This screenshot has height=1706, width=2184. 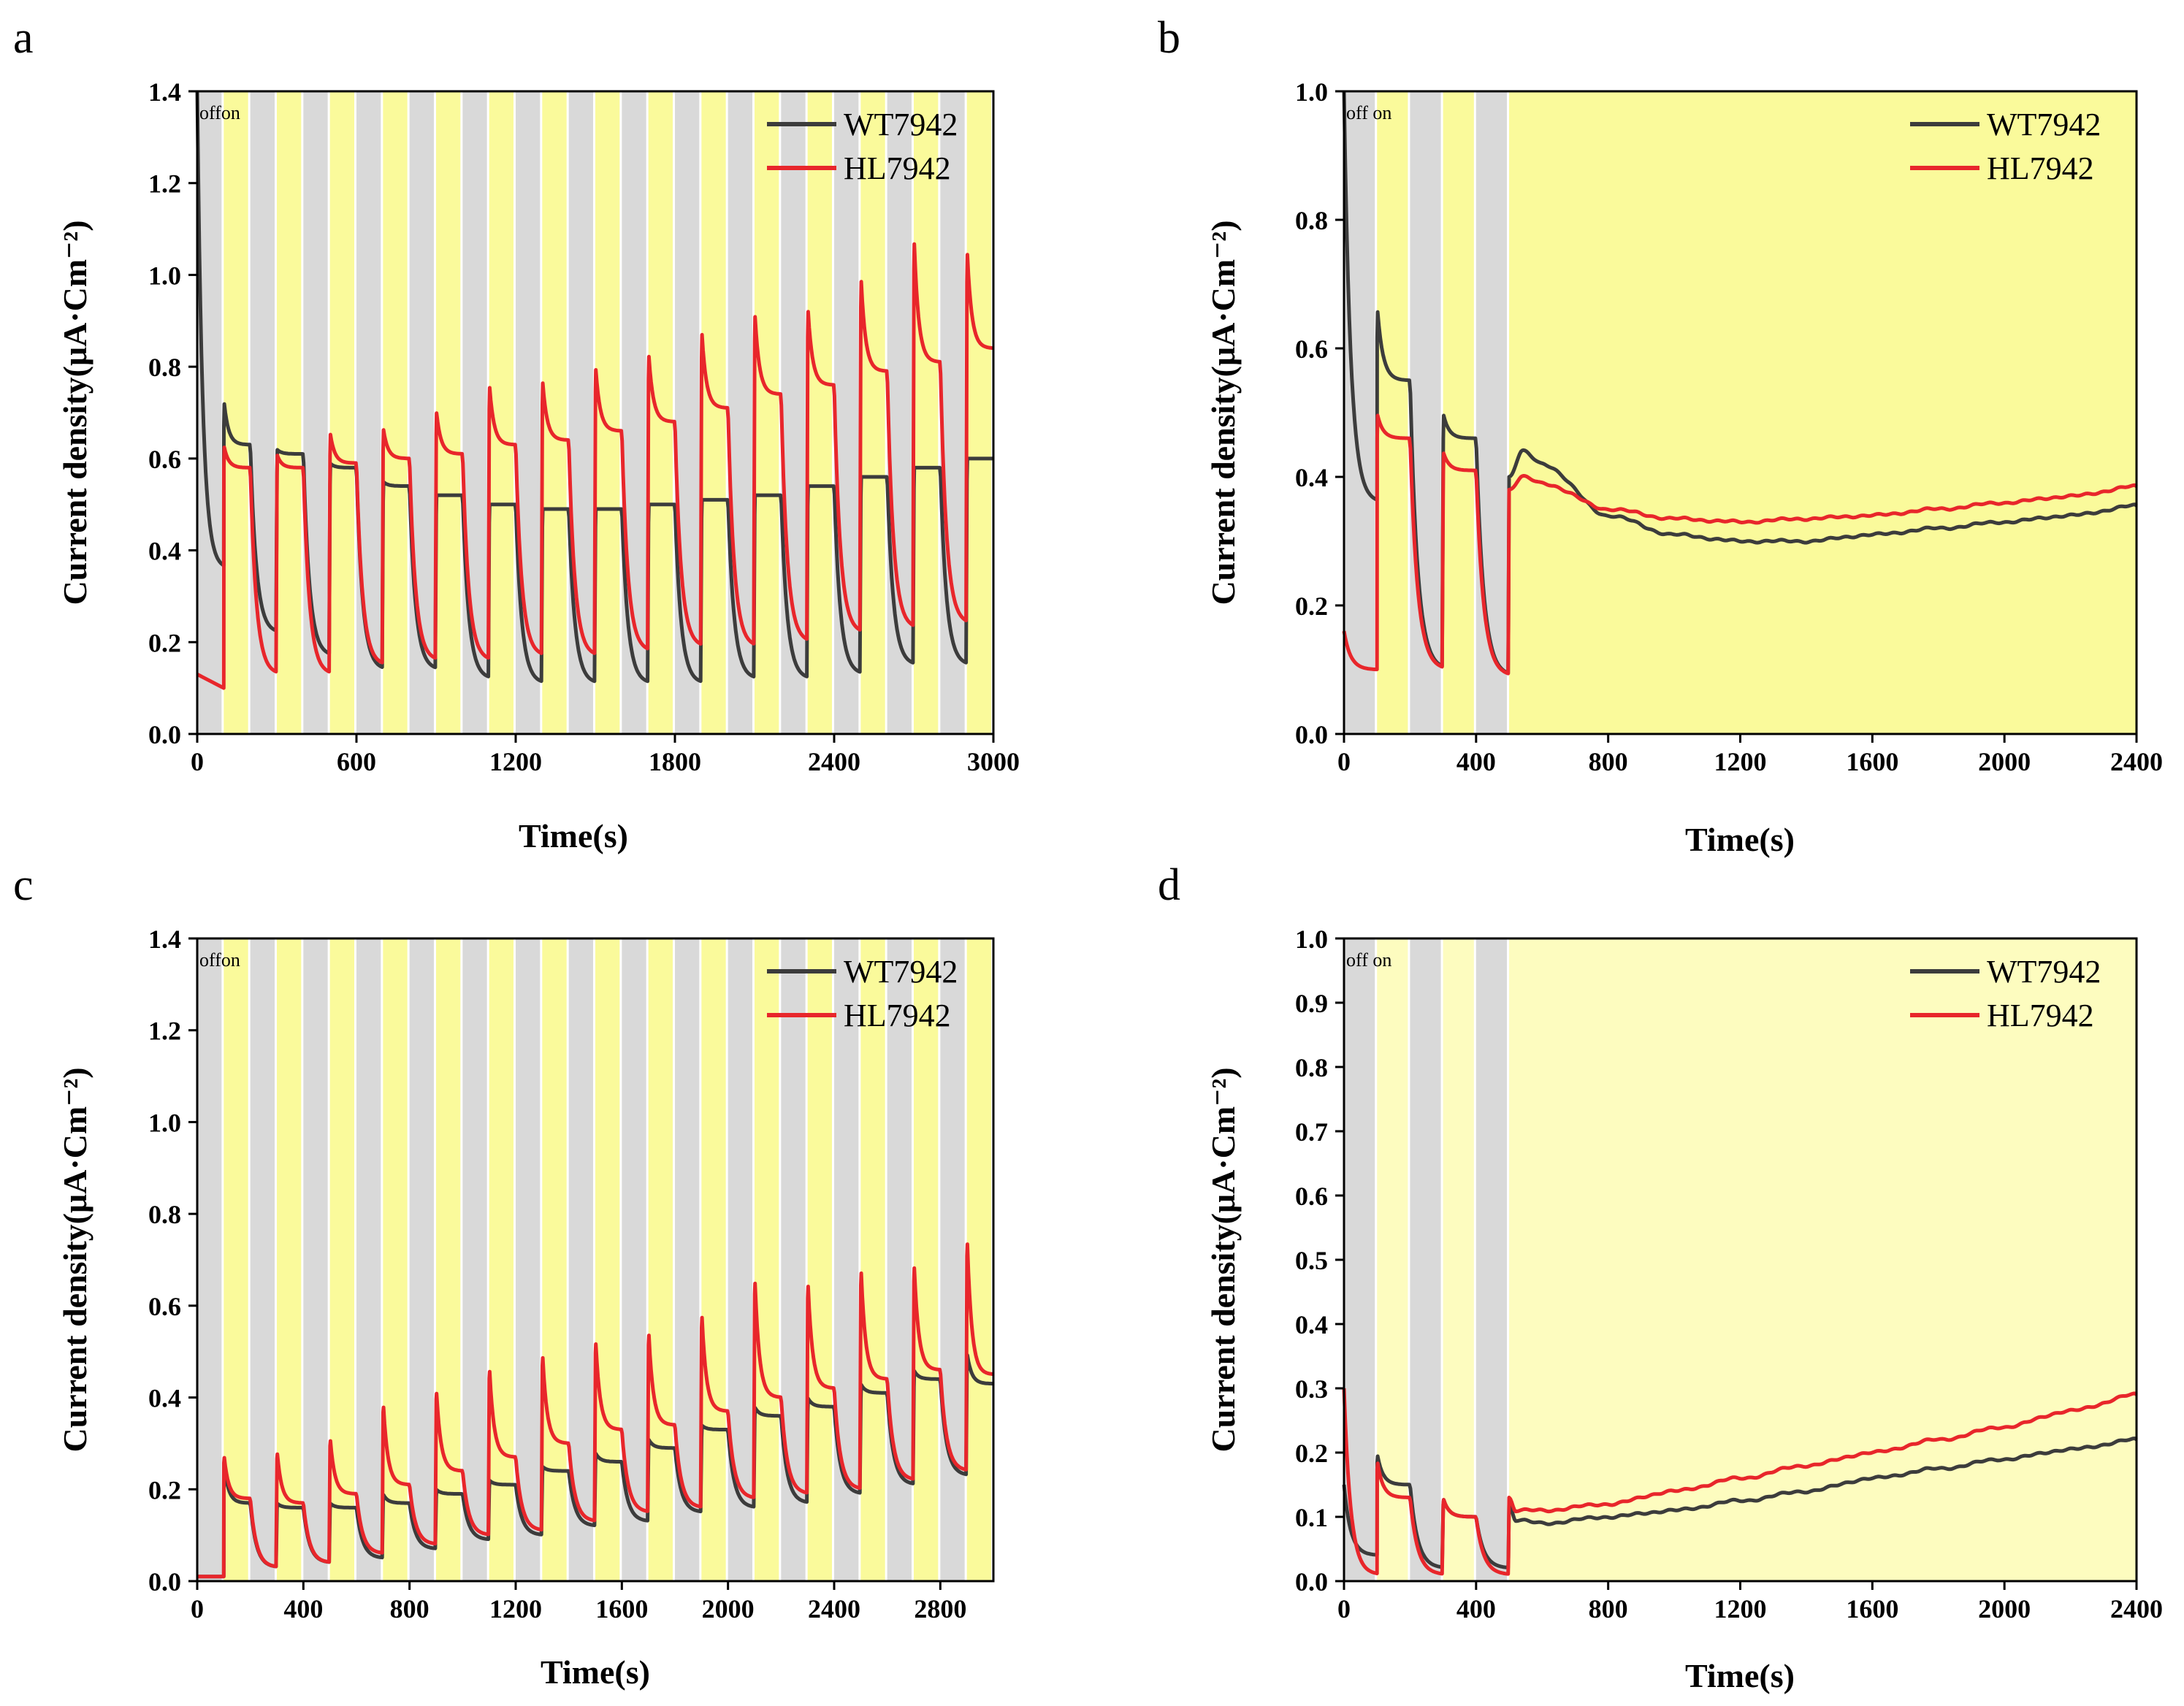 What do you see at coordinates (24, 38) in the screenshot?
I see `panel-letter: a` at bounding box center [24, 38].